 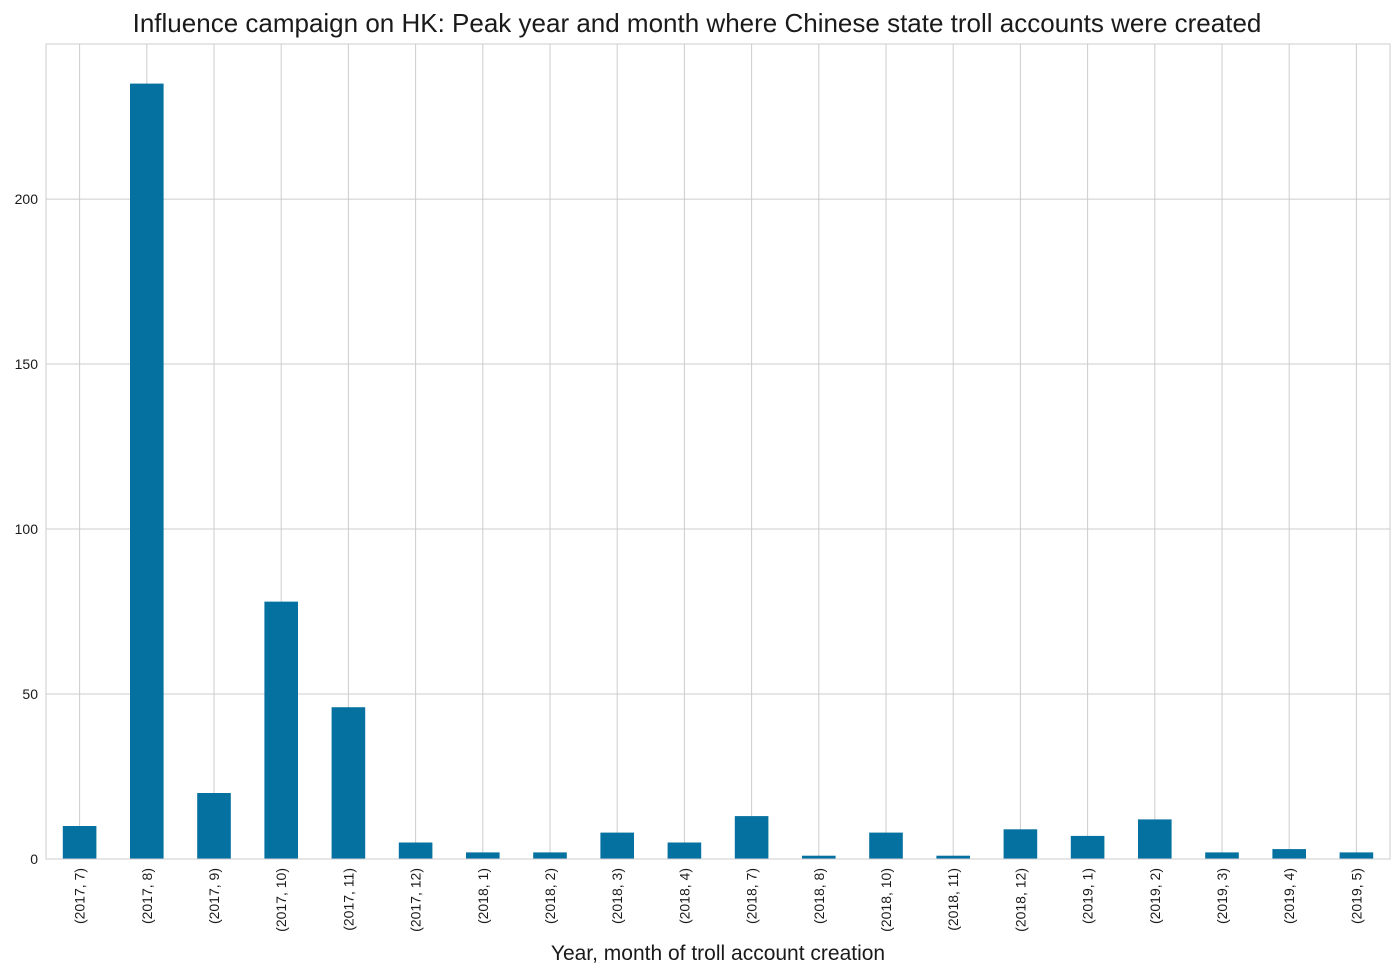 I want to click on y-tick-labels: 0 50 100 150 200, so click(x=27, y=529).